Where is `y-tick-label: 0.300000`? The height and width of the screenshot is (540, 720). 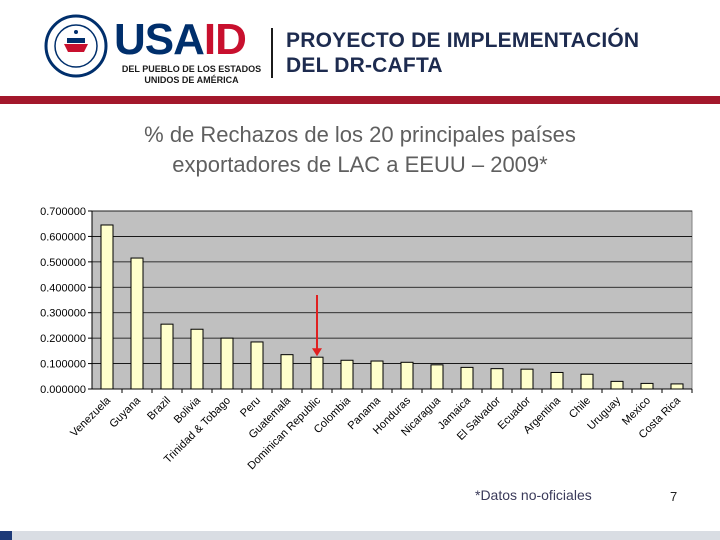 y-tick-label: 0.300000 is located at coordinates (63, 314).